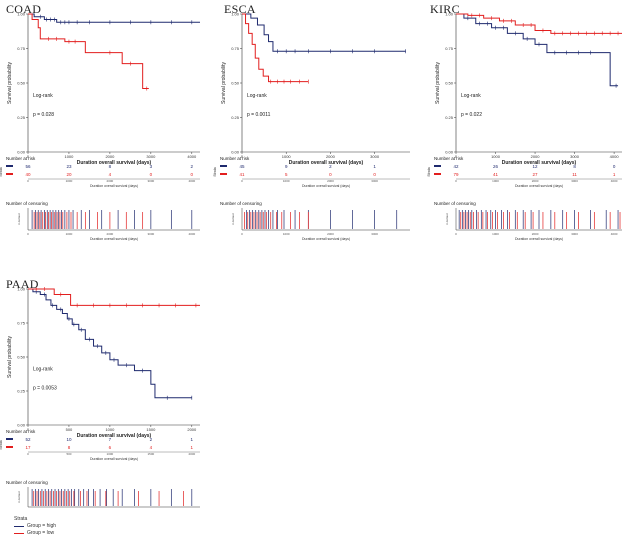  Describe the element at coordinates (69, 439) in the screenshot. I see `risk-count-high: 10` at that location.